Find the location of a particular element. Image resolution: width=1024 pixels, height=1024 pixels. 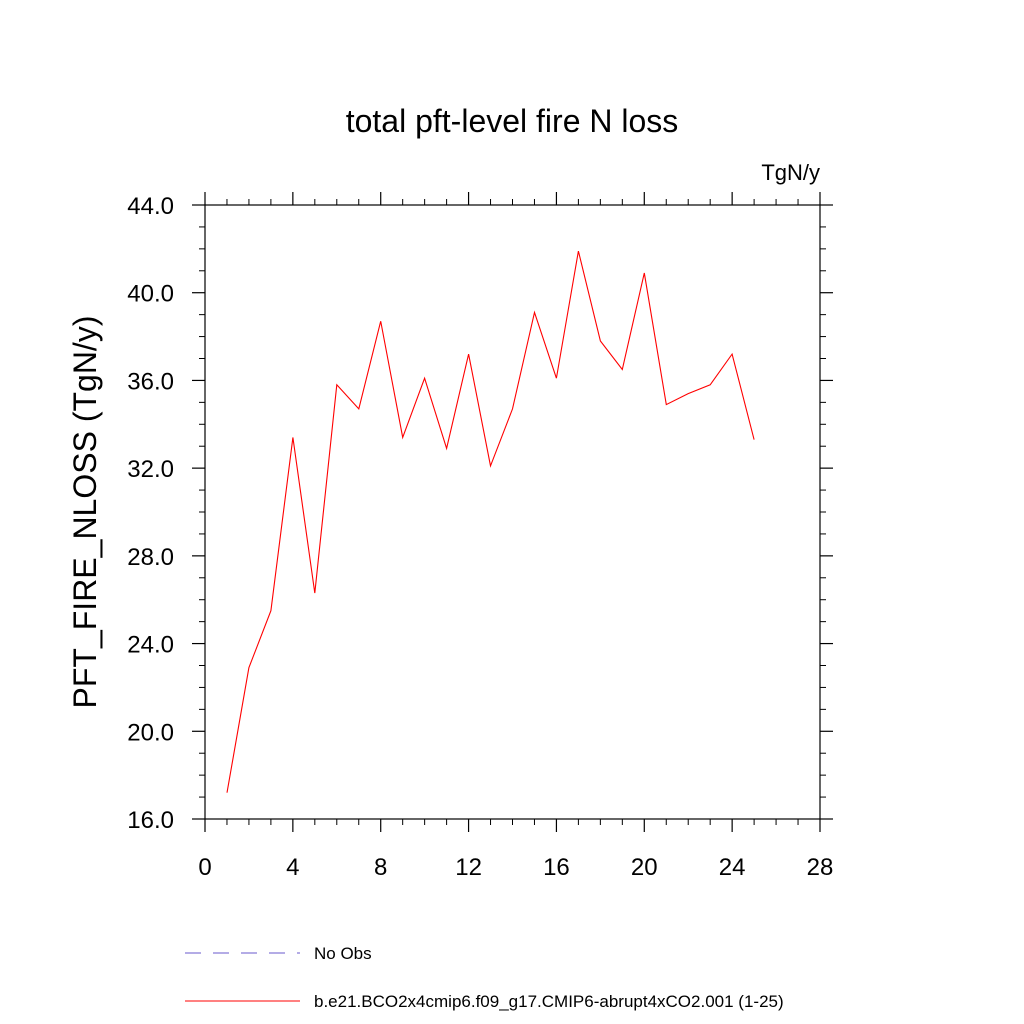

units-label: TgN/y is located at coordinates (790, 172).